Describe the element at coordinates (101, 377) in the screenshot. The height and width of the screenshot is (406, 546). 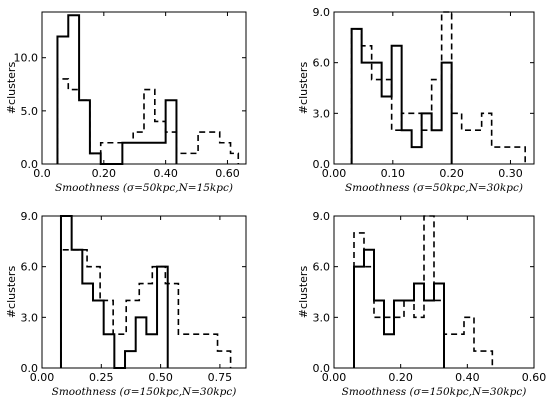
I see `x-tick-label: 0.25` at that location.